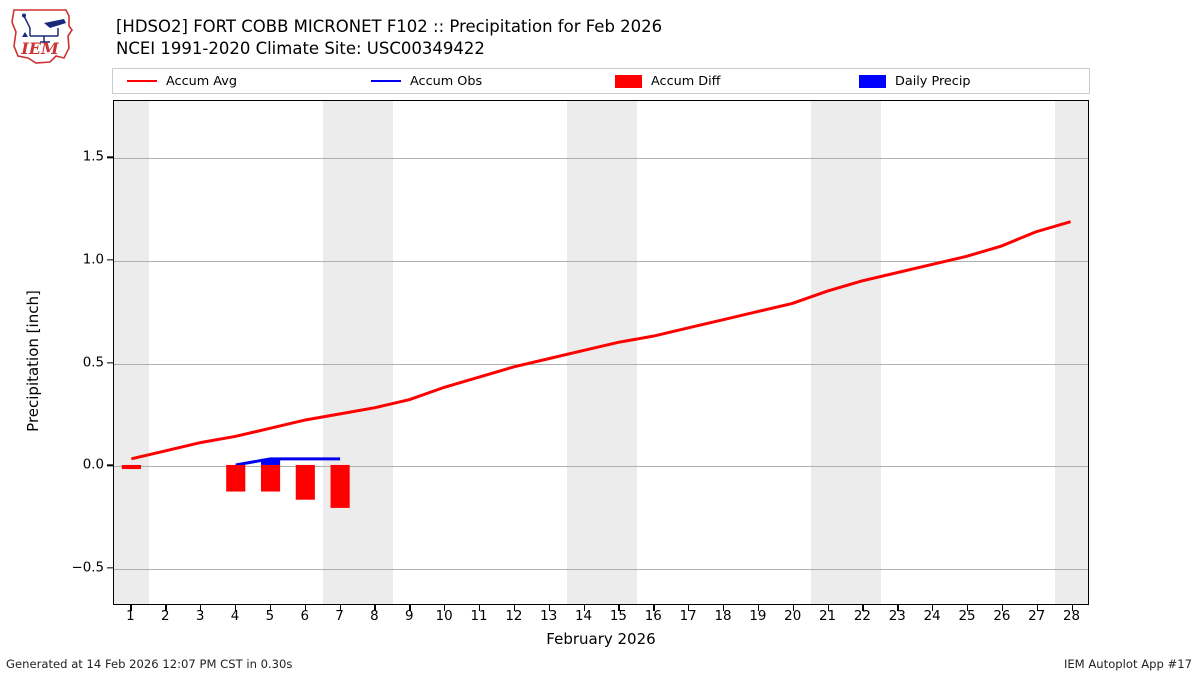 Image resolution: width=1200 pixels, height=675 pixels. What do you see at coordinates (758, 616) in the screenshot?
I see `x-axis-tick-label: 19` at bounding box center [758, 616].